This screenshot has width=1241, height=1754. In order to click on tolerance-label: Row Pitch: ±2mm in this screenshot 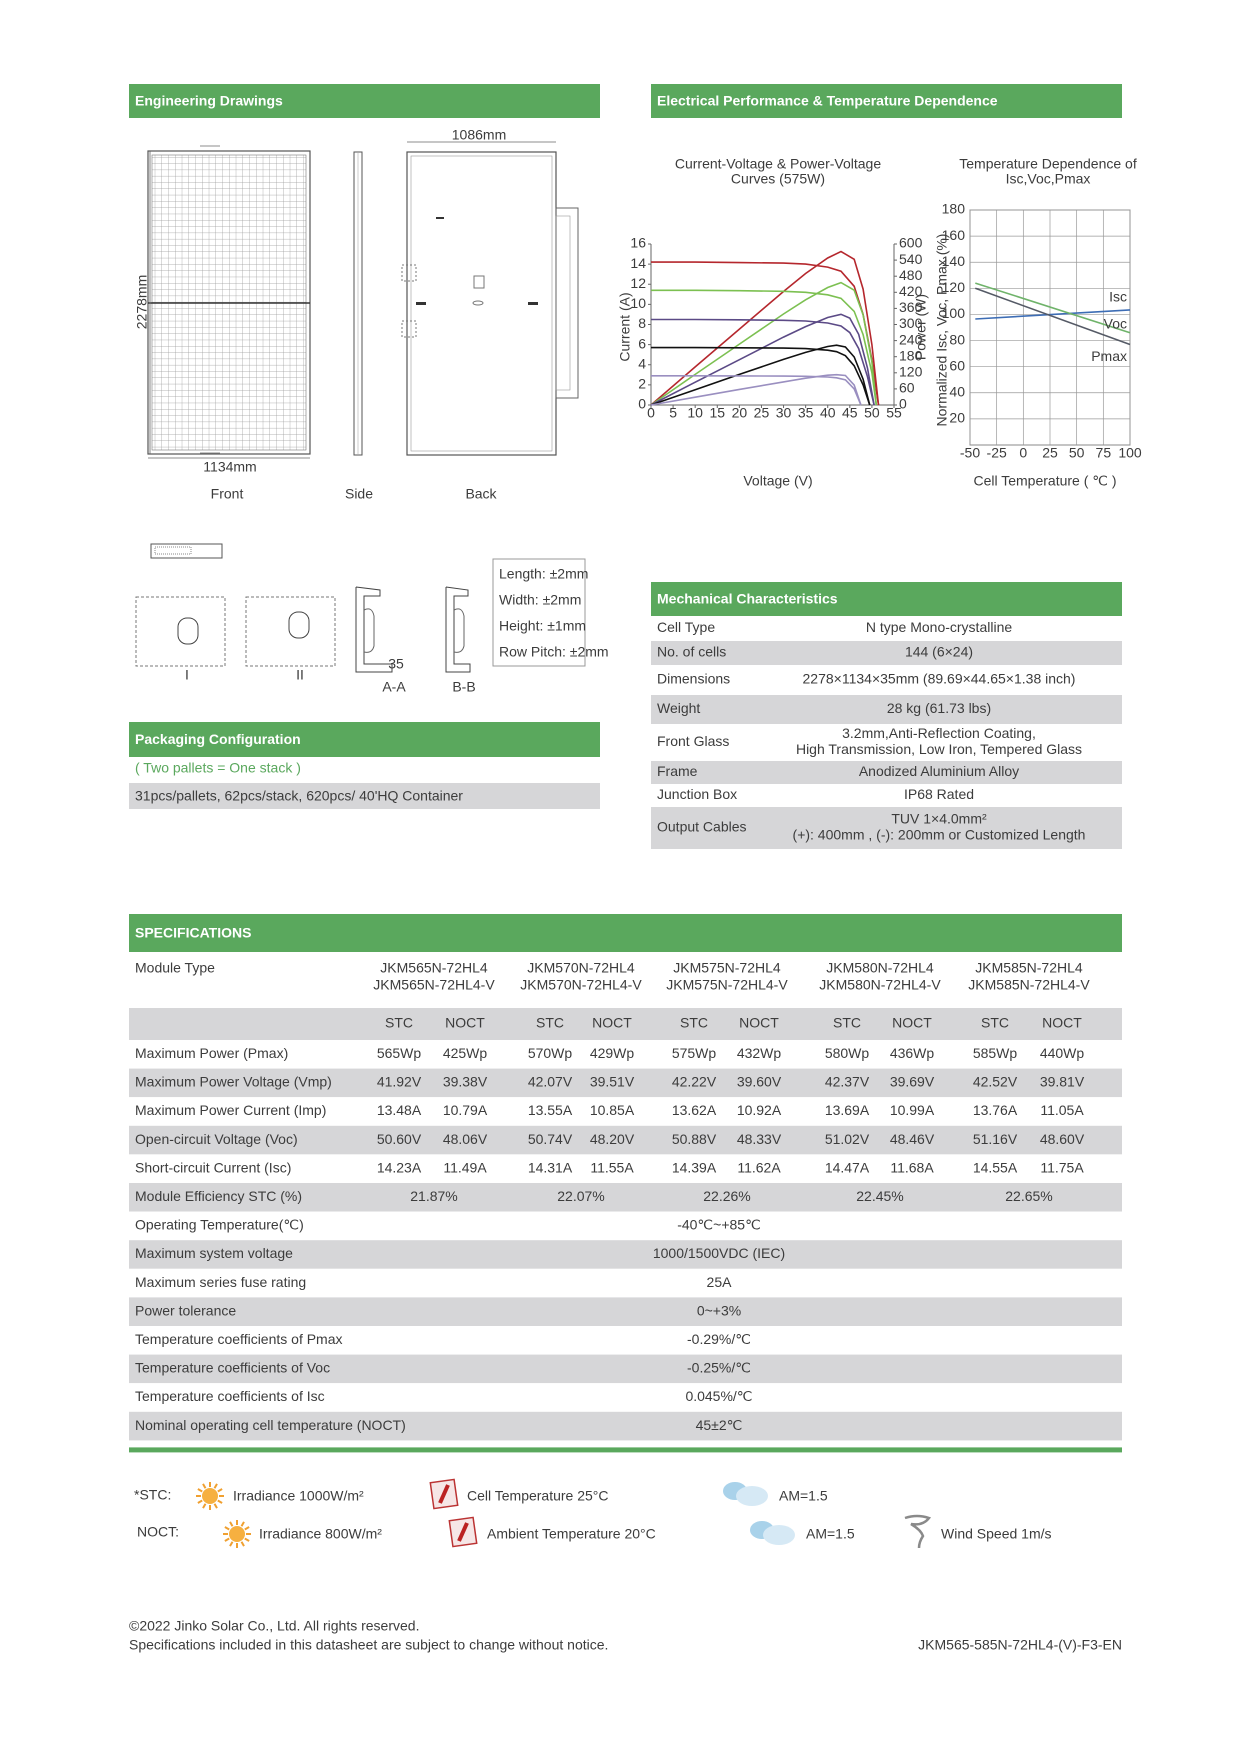, I will do `click(554, 652)`.